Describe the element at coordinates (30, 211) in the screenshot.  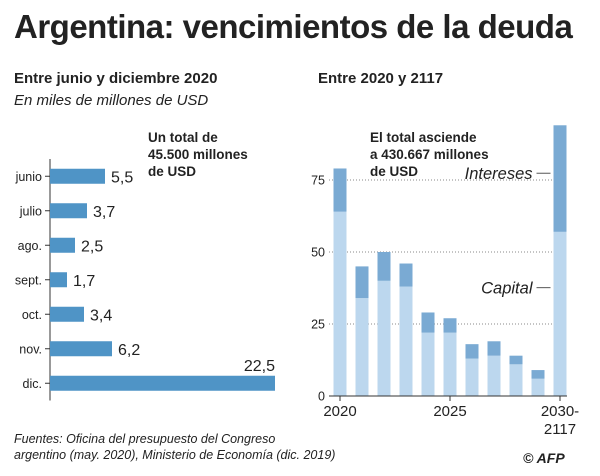
I see `category-label: julio` at that location.